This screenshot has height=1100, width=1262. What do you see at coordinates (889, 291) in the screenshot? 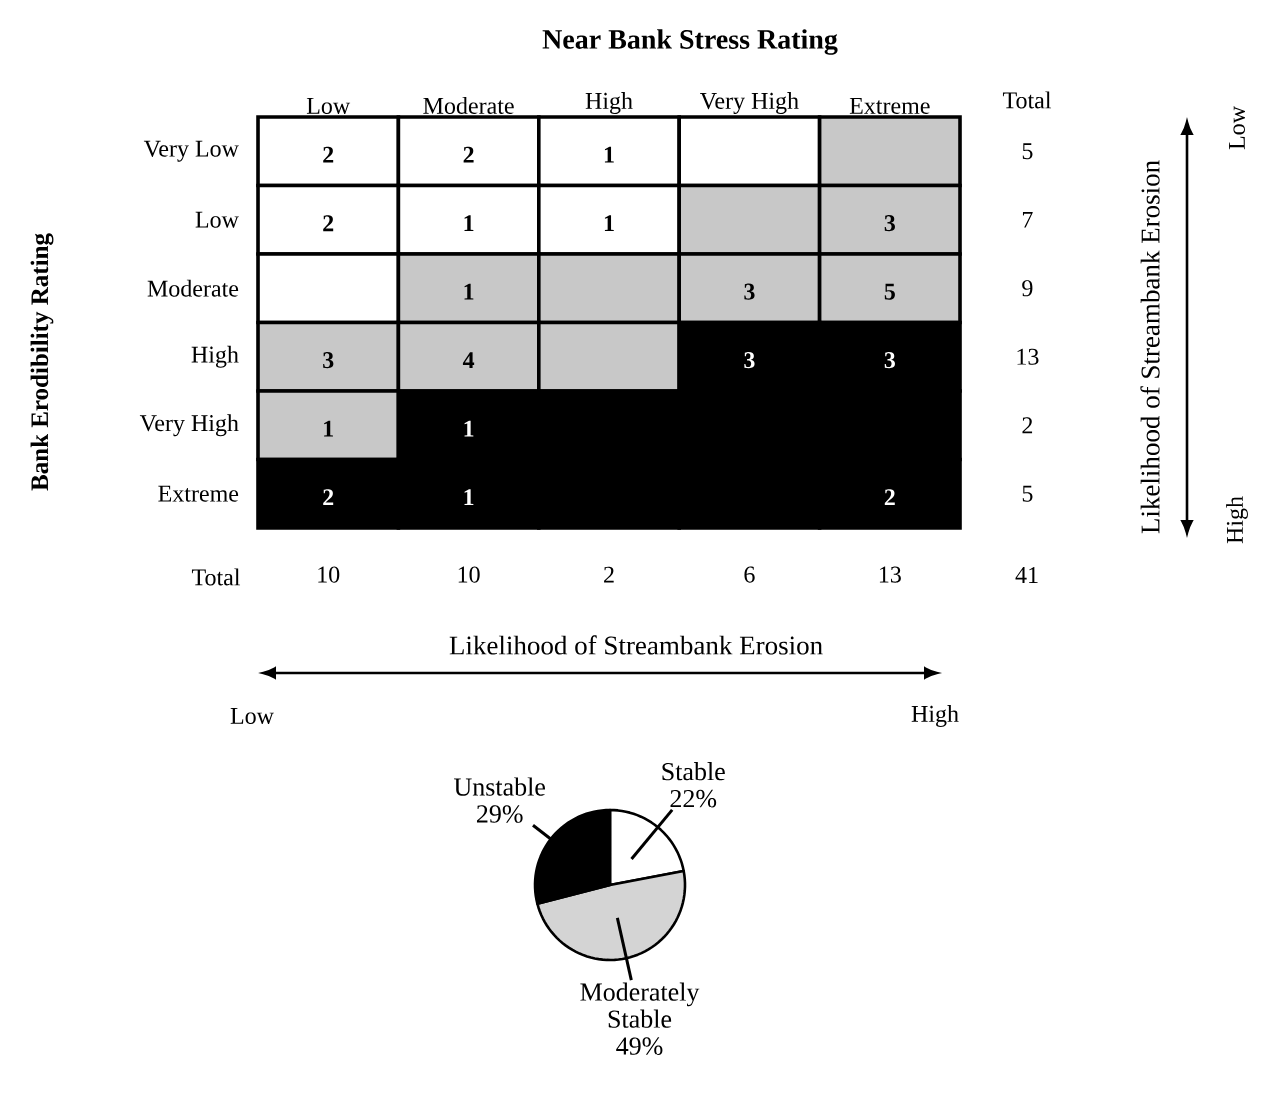
I see `data-label: 5` at bounding box center [889, 291].